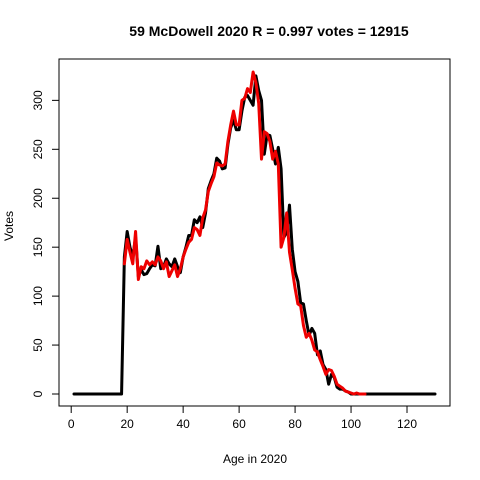 The image size is (480, 480). I want to click on x-axis: 0 20 40 60 80 100 120, so click(242, 418).